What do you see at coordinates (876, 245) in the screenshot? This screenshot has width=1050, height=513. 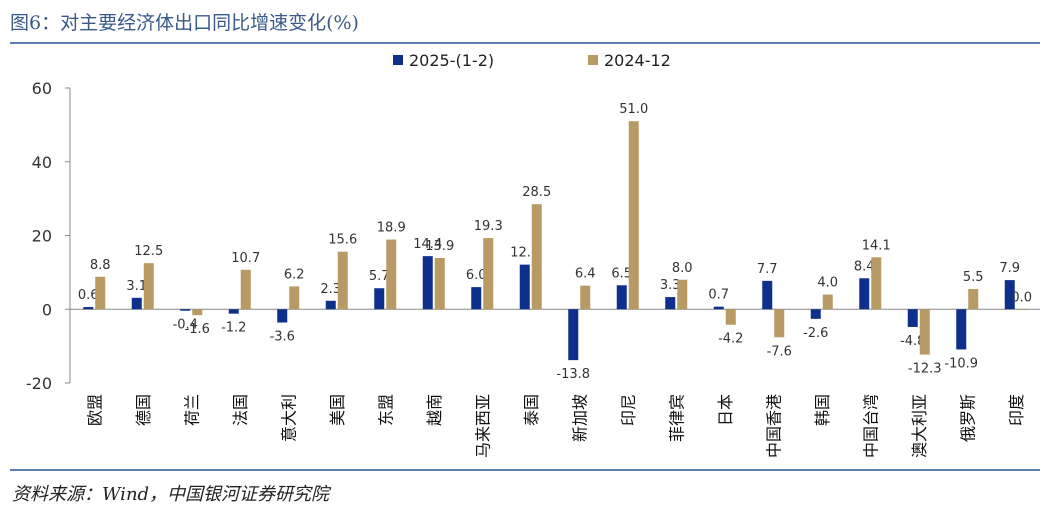 I see `data-label: 14.1` at bounding box center [876, 245].